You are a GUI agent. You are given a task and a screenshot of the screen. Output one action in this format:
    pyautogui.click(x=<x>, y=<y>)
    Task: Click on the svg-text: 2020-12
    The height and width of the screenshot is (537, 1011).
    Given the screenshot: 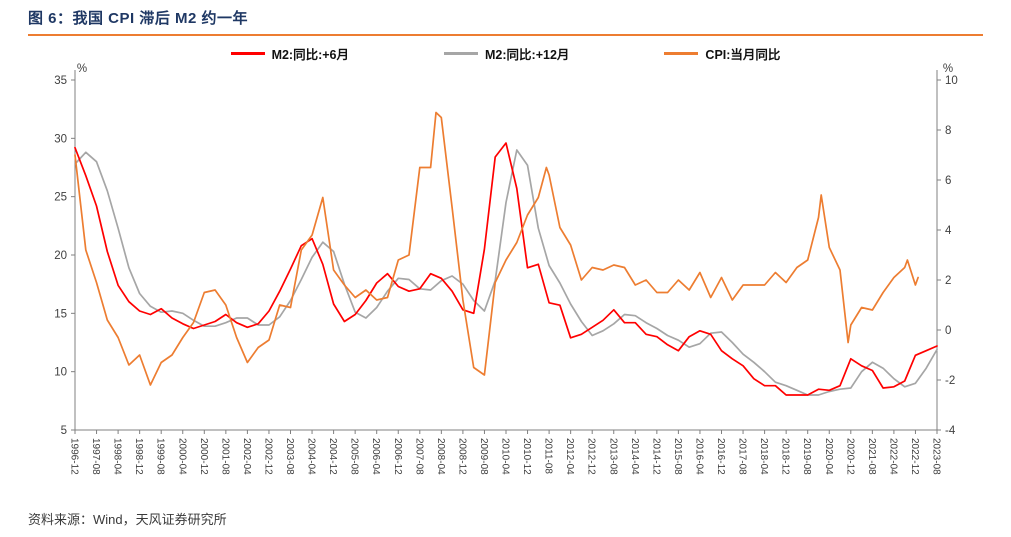 What is the action you would take?
    pyautogui.click(x=849, y=456)
    